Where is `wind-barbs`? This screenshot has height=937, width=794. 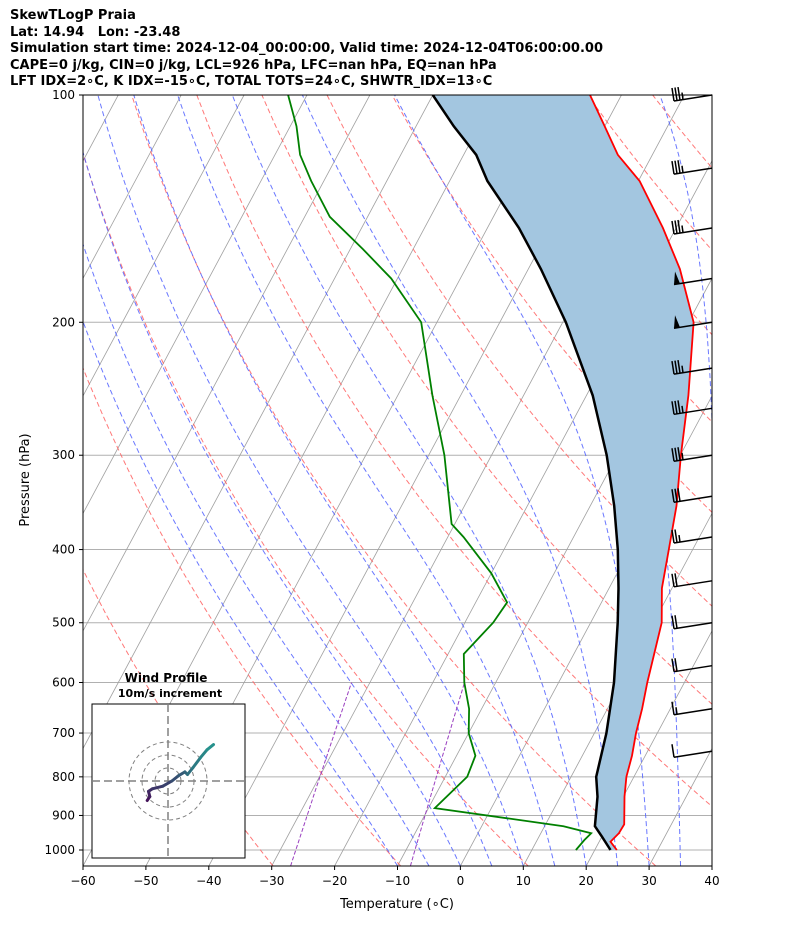
wind-barbs is located at coordinates (692, 422).